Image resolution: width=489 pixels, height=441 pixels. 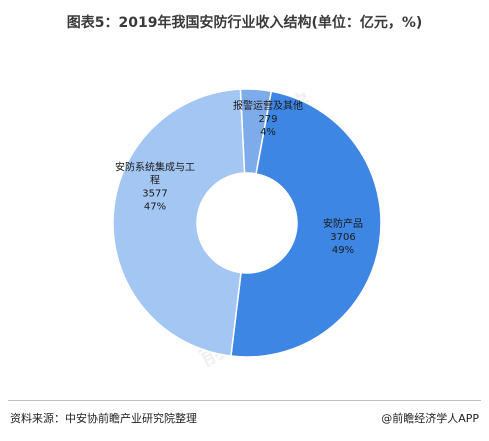 I want to click on slice-percent: 47%, so click(x=155, y=207).